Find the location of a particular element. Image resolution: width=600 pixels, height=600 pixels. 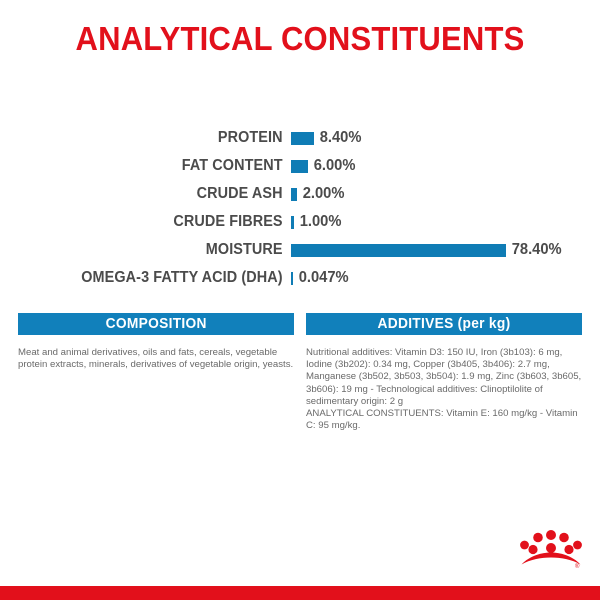

chart-bar-wrap: 6.00% is located at coordinates (445, 166).